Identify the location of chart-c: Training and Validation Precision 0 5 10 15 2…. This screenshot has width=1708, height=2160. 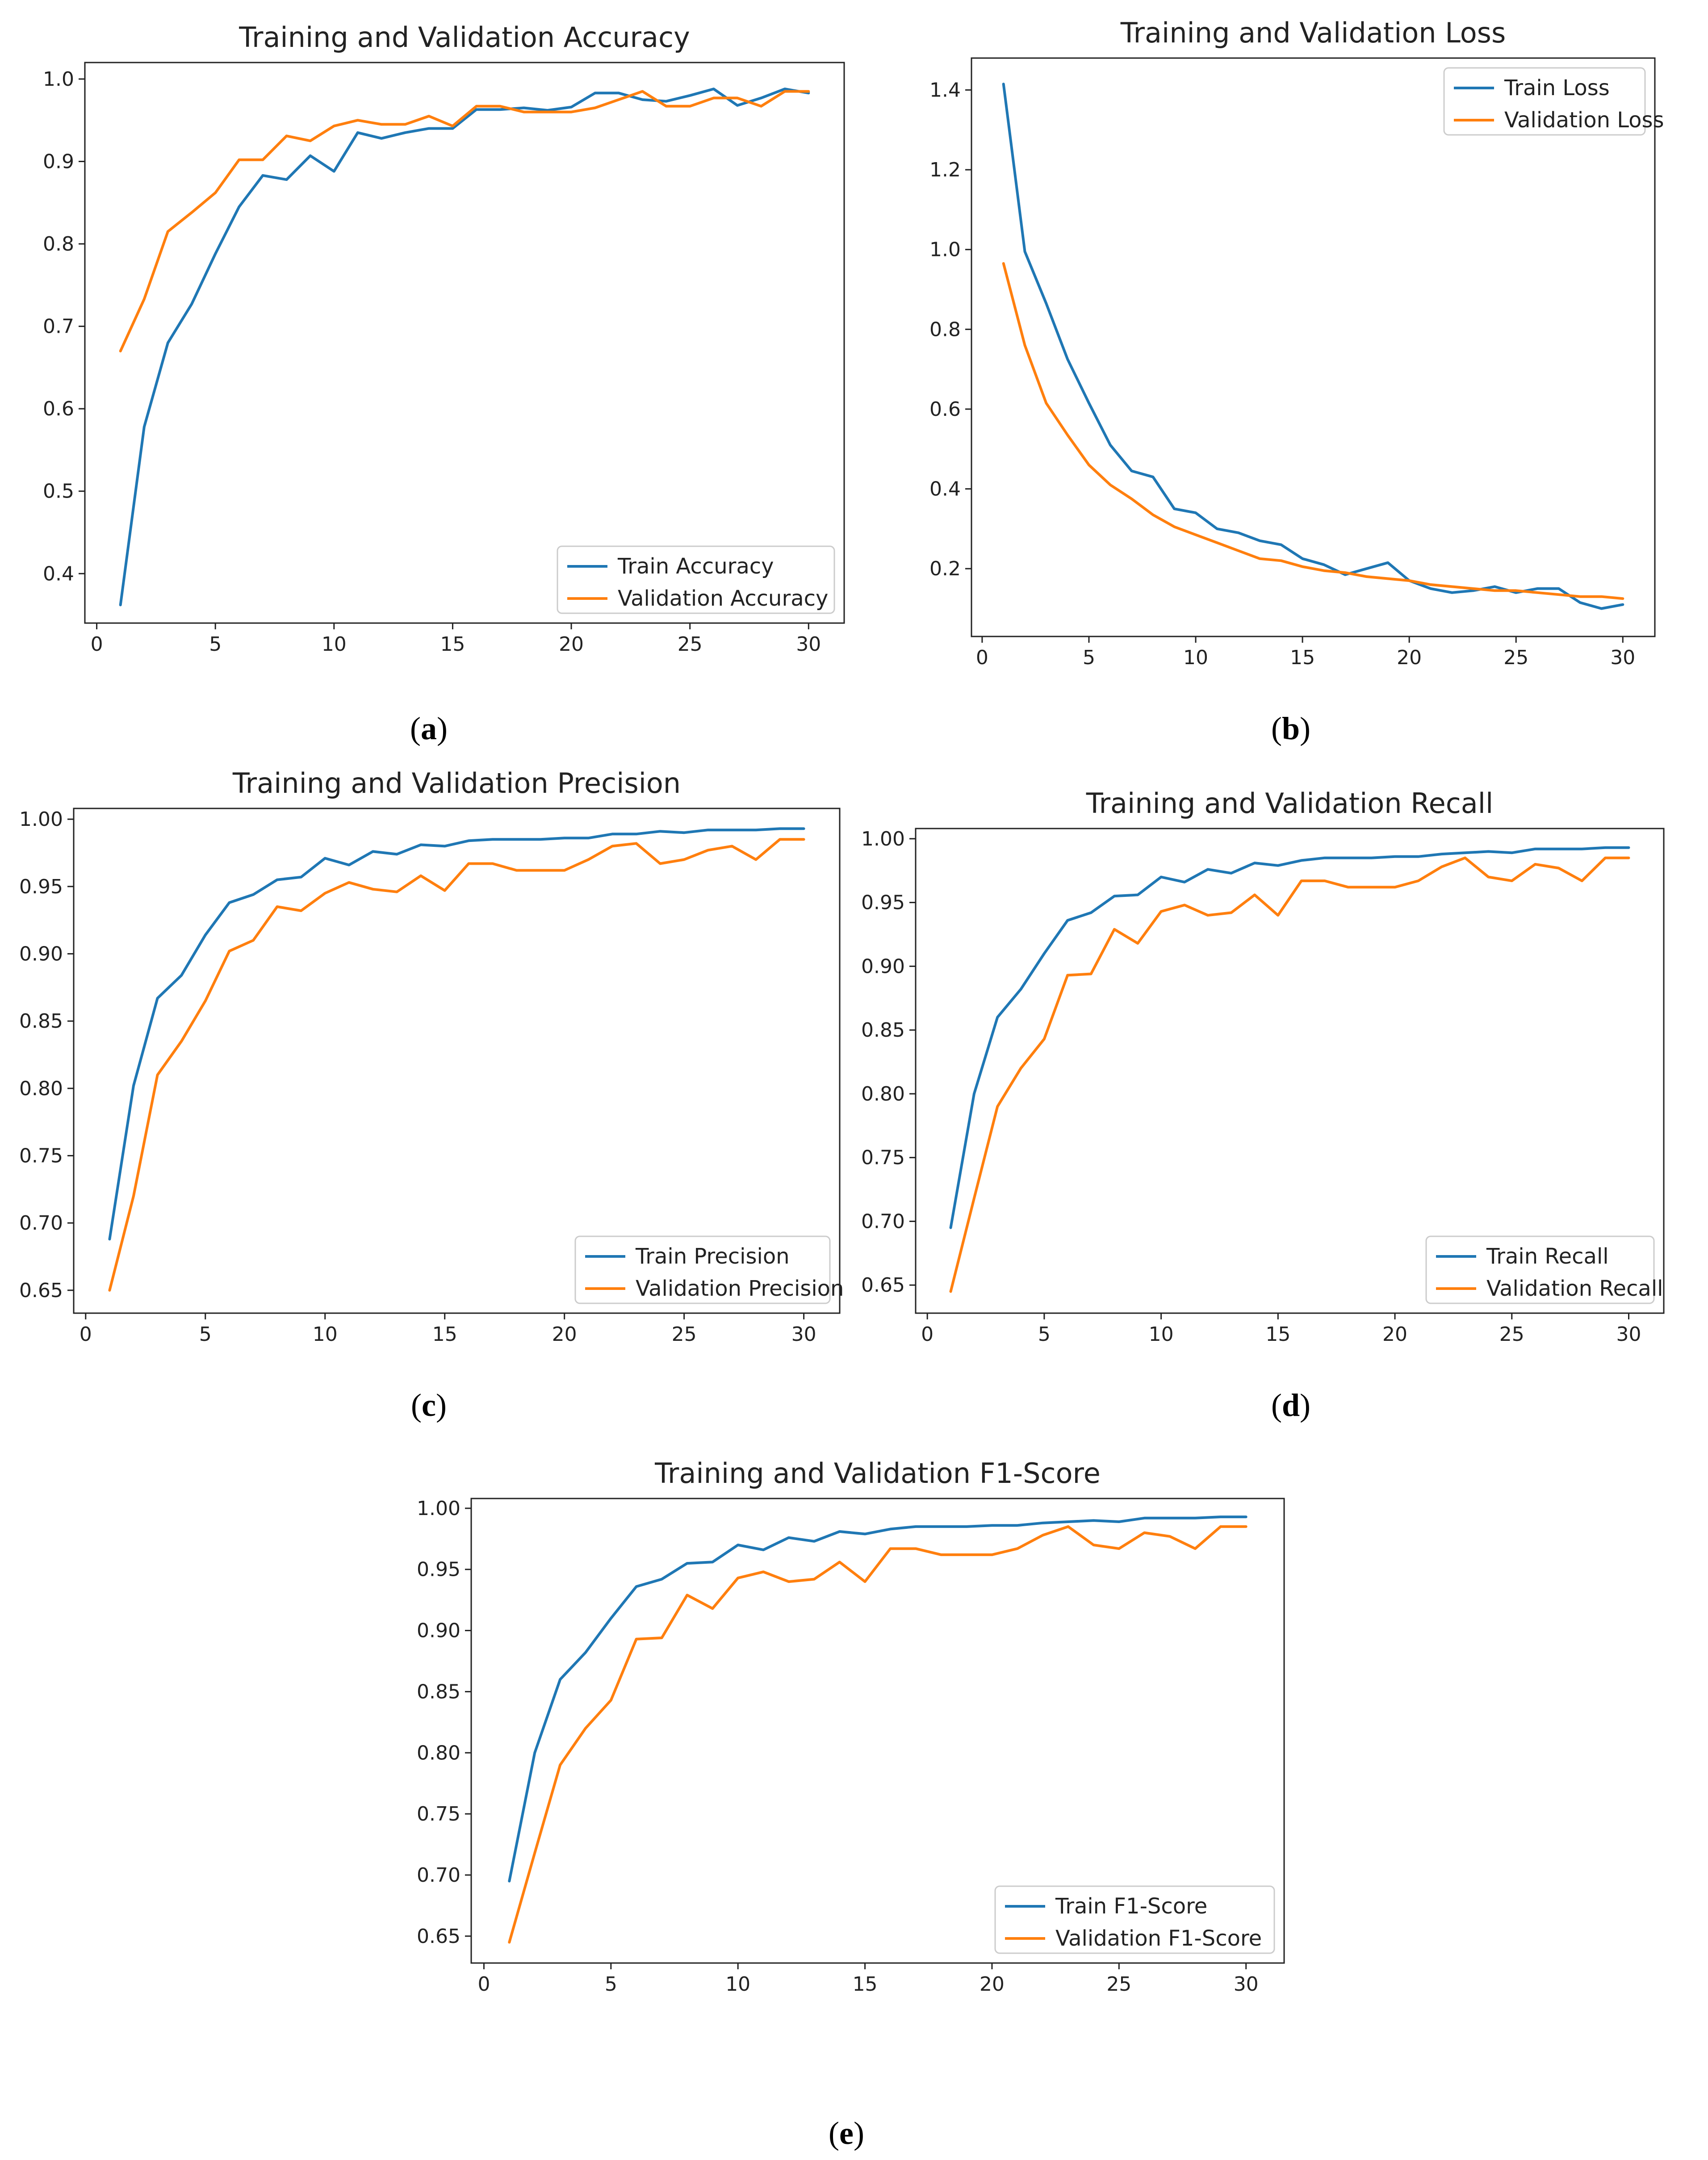
(431, 1095).